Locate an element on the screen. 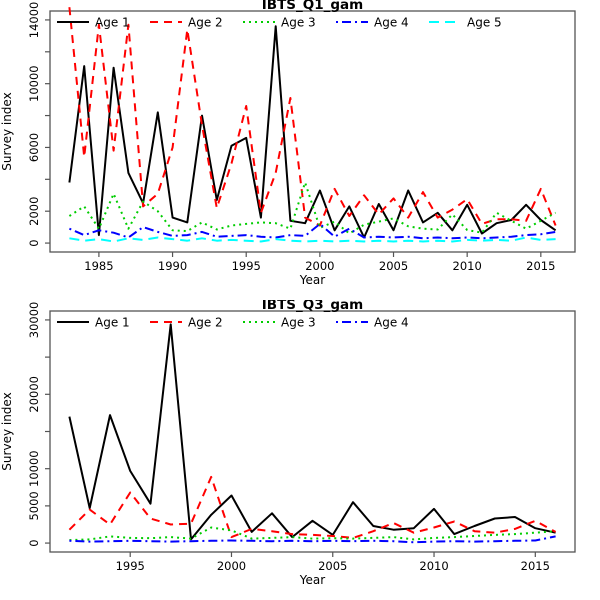  chart-title: IBTS_Q3_gam is located at coordinates (312, 306).